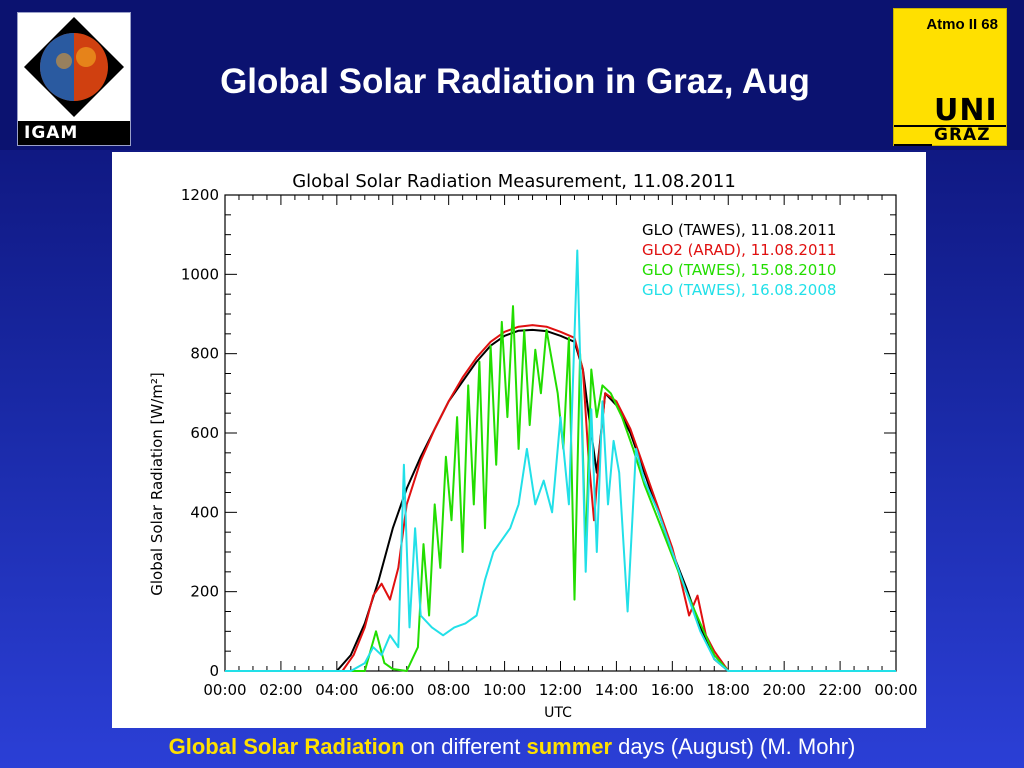 This screenshot has width=1024, height=768. I want to click on legend-entry-3: GLO (TAWES), 15.08.2010, so click(739, 270).